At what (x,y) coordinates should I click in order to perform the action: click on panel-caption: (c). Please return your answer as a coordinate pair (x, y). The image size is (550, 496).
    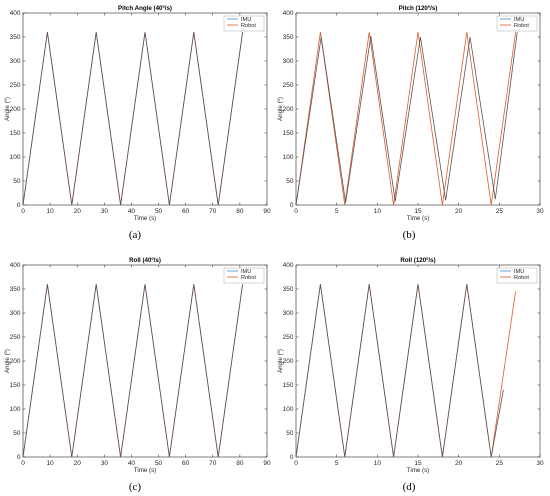
    Looking at the image, I should click on (135, 487).